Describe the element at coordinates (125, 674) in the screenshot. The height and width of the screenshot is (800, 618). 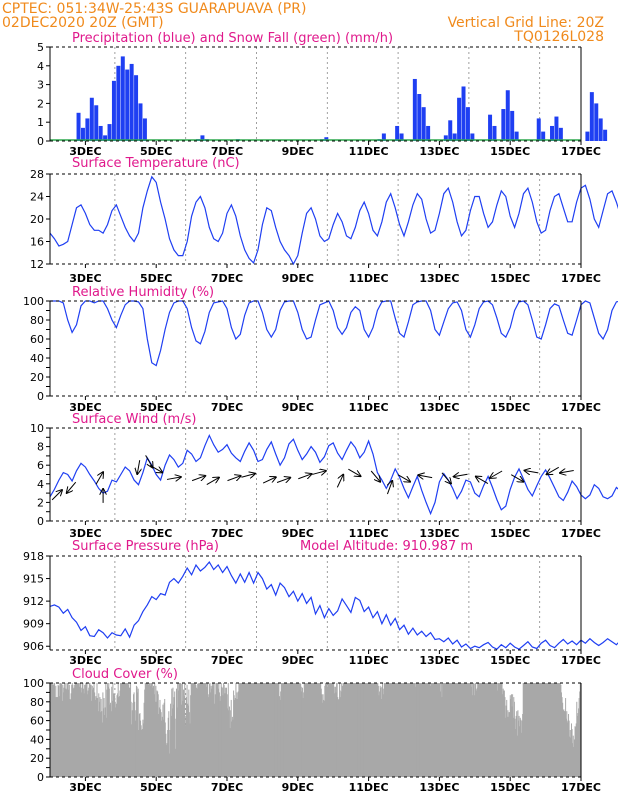
I see `cloud-title: Cloud Cover (%)` at that location.